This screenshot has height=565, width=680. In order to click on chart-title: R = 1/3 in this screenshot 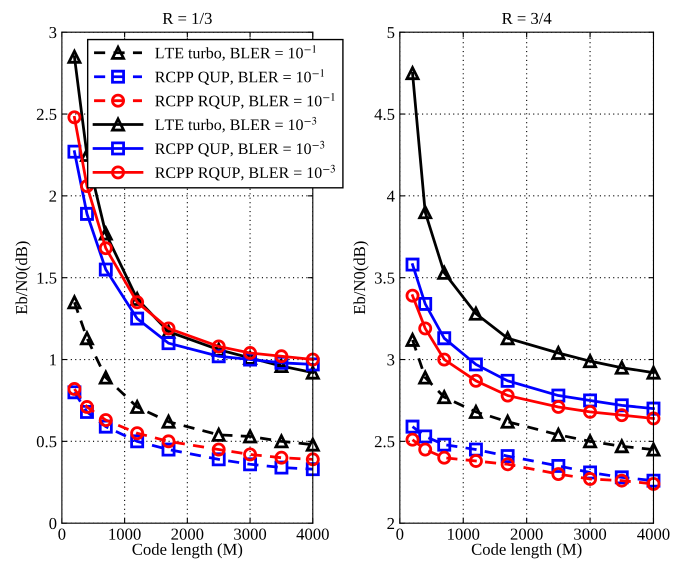, I will do `click(187, 18)`.